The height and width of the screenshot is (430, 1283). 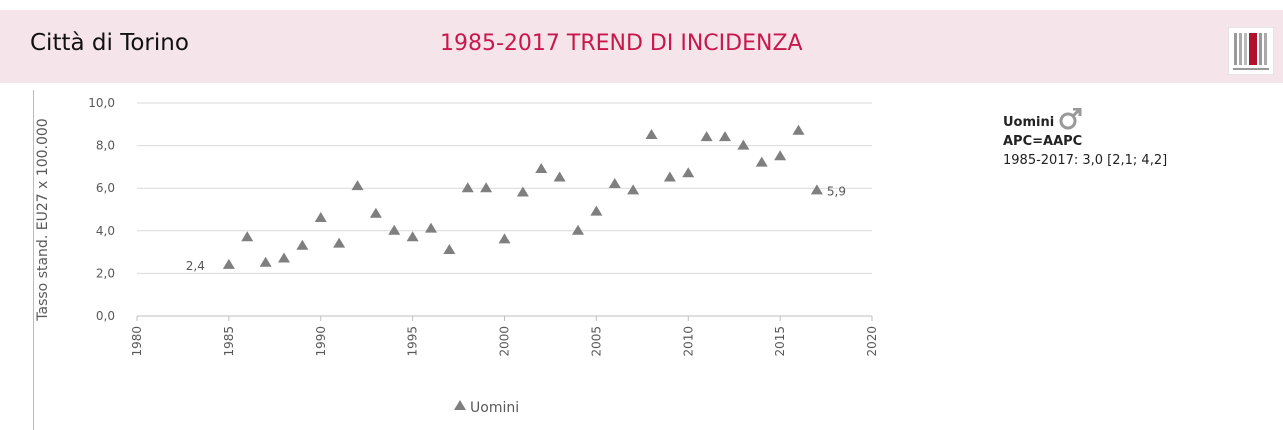 I want to click on y-tick-label: 2,0, so click(x=105, y=273).